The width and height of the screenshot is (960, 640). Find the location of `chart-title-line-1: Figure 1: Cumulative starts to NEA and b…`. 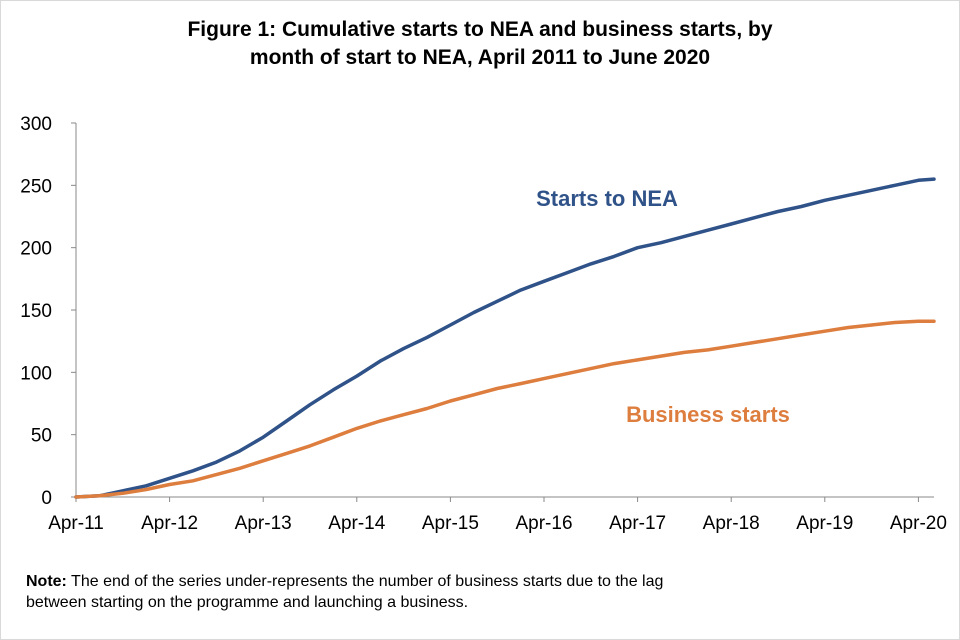

chart-title-line-1: Figure 1: Cumulative starts to NEA and b… is located at coordinates (480, 29).